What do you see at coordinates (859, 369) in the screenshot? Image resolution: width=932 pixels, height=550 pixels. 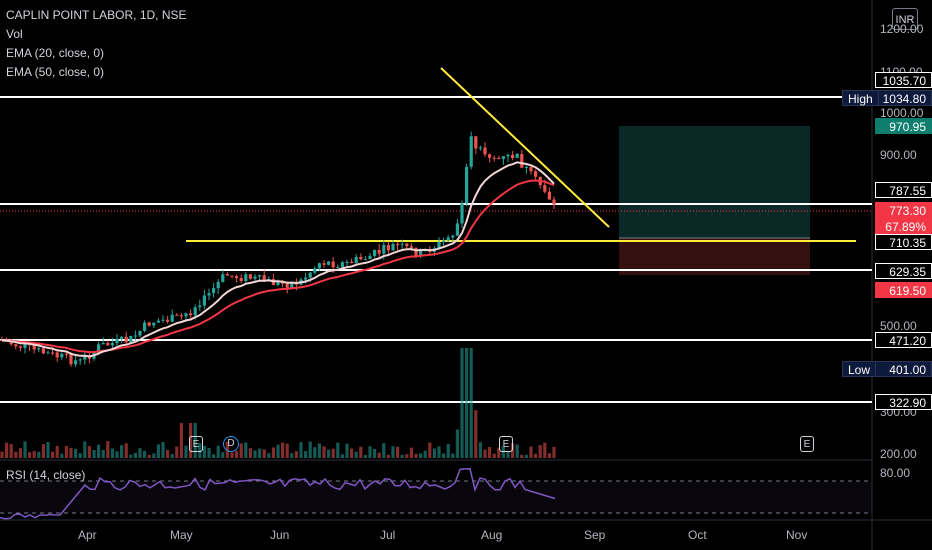 I see `price-tag-side-label: Low` at bounding box center [859, 369].